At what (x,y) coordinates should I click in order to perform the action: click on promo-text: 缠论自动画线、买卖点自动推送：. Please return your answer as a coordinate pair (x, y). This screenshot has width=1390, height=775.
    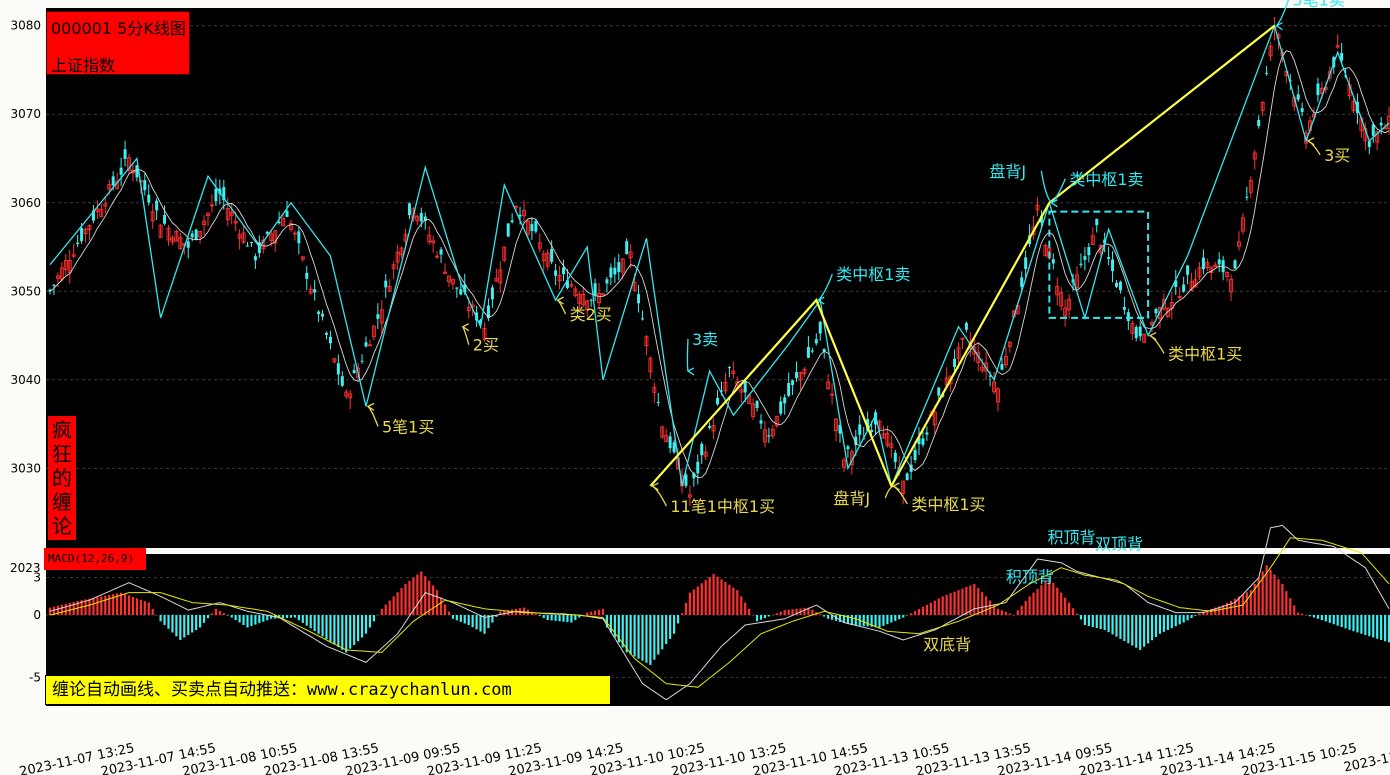
    Looking at the image, I should click on (179, 690).